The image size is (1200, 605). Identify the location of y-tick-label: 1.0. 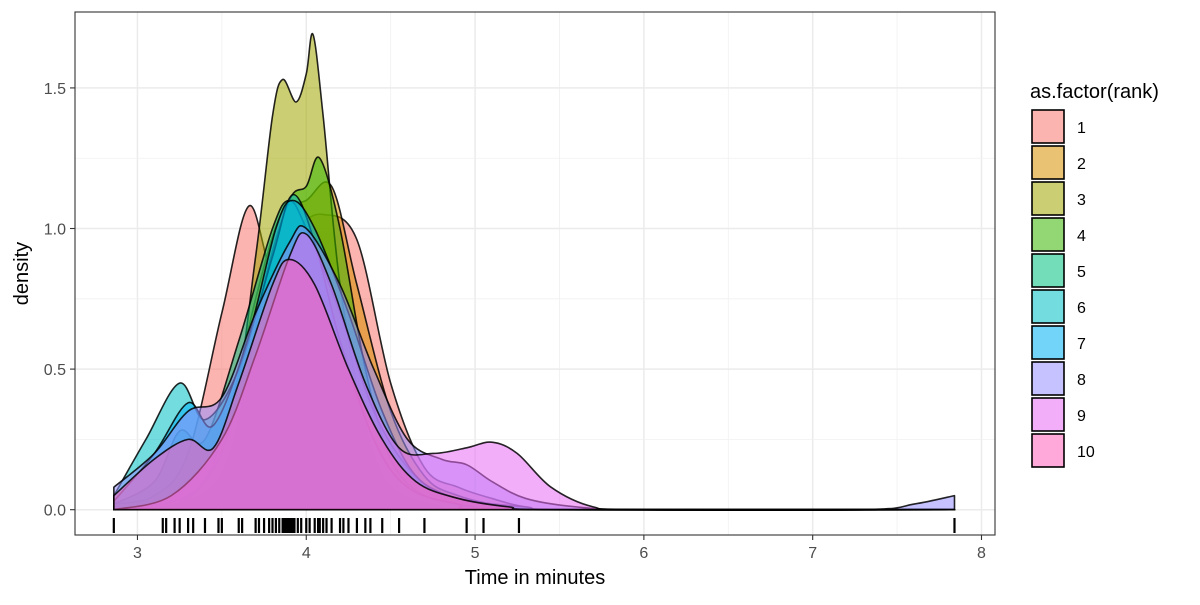
(55, 230).